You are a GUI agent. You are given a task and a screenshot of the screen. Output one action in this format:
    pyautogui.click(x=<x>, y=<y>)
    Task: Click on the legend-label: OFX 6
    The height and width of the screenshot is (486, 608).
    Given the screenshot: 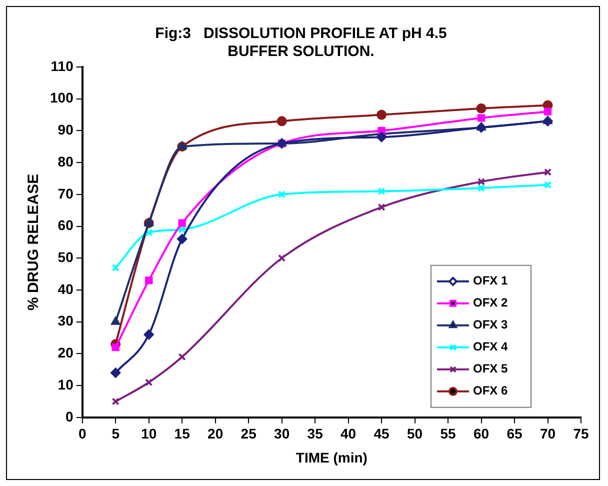 What is the action you would take?
    pyautogui.click(x=490, y=391)
    